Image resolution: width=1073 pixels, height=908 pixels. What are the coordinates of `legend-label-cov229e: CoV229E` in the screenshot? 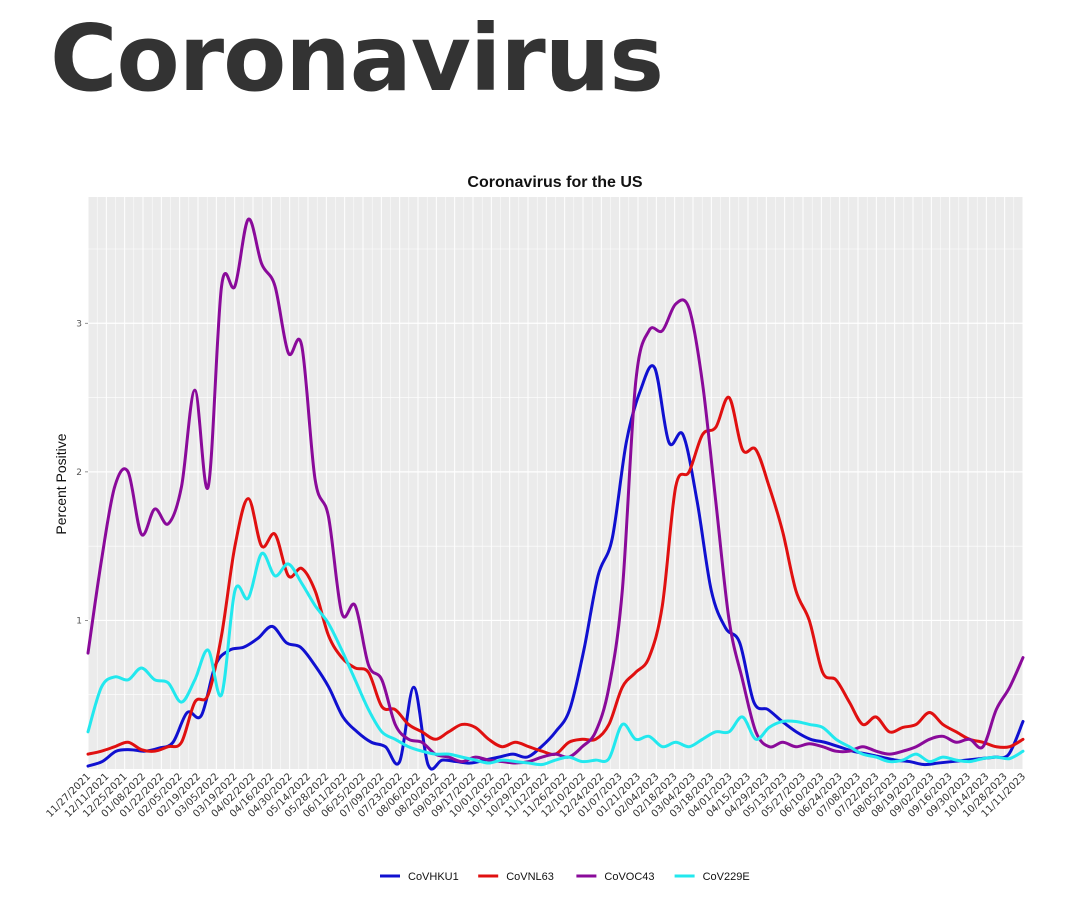 It's located at (726, 877).